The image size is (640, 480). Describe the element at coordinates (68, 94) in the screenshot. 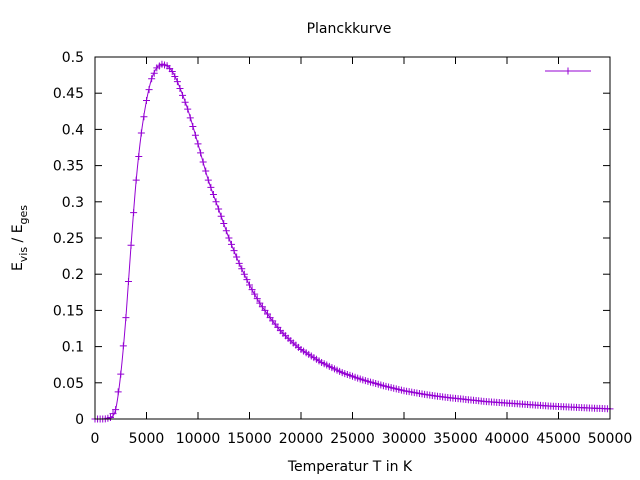

I see `y-tick-label: 0.45` at that location.